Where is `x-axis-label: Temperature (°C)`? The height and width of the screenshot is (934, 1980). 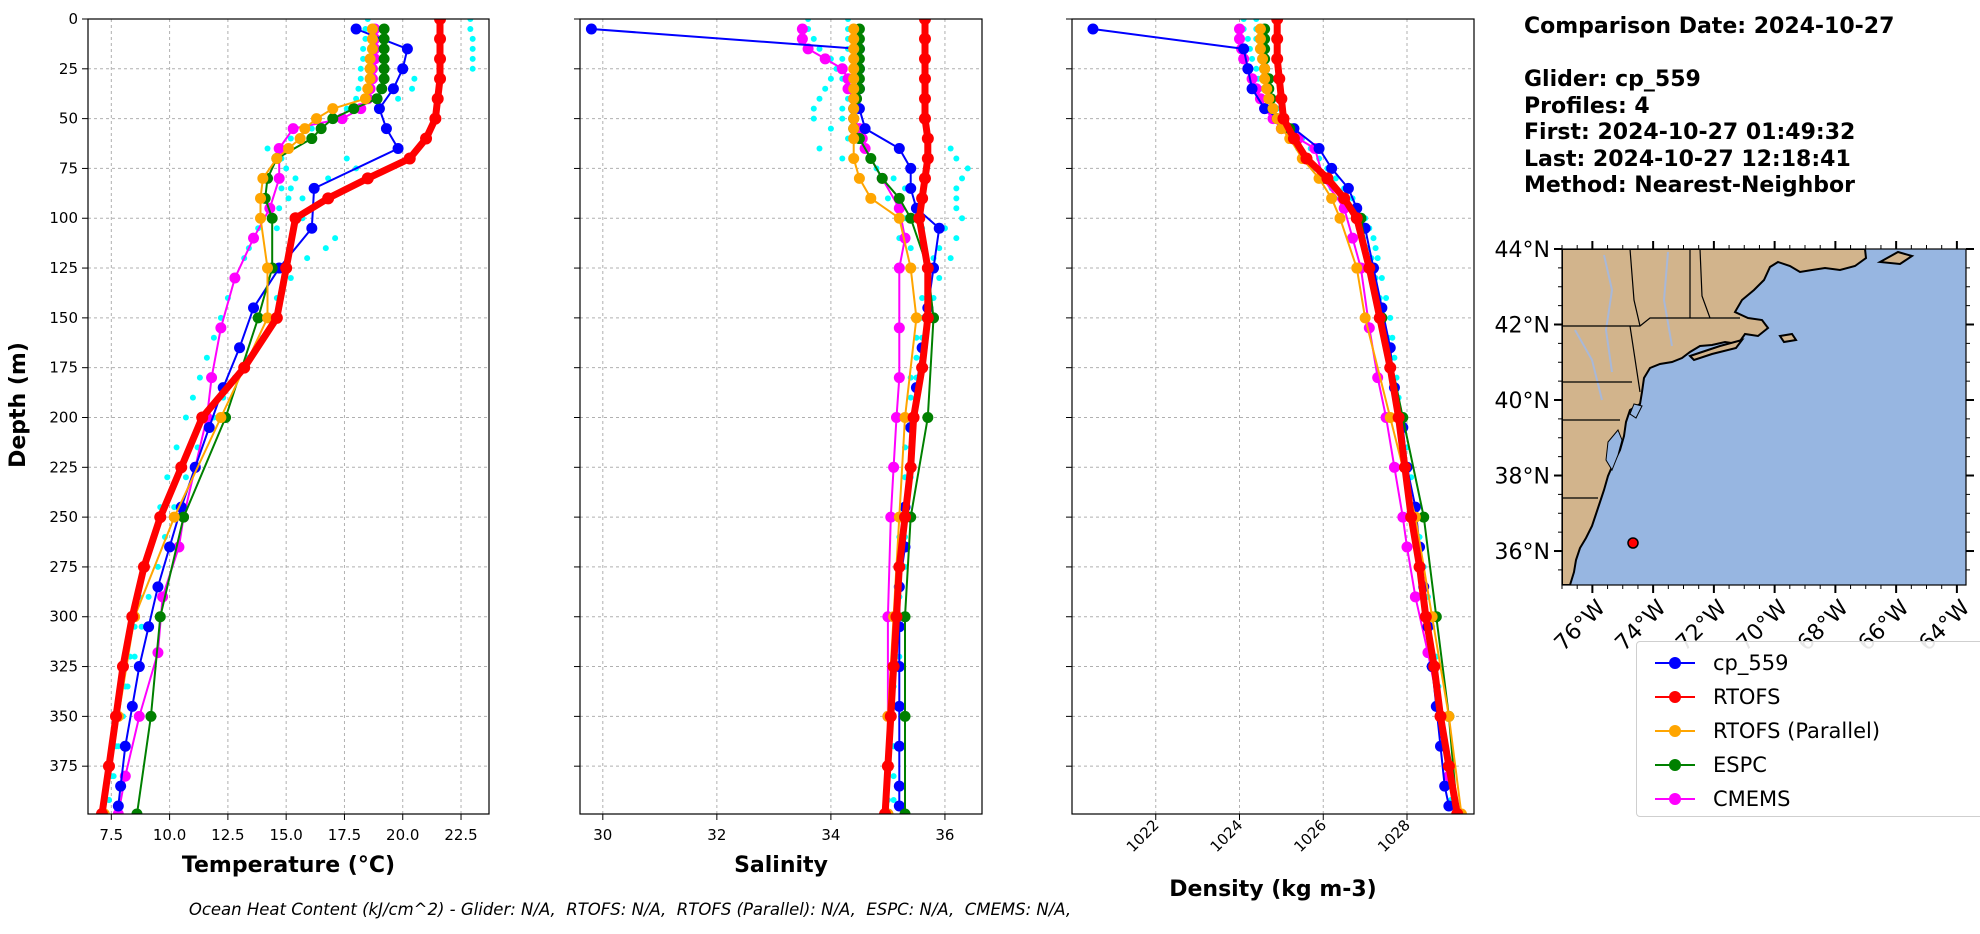
x-axis-label: Temperature (°C) is located at coordinates (288, 865).